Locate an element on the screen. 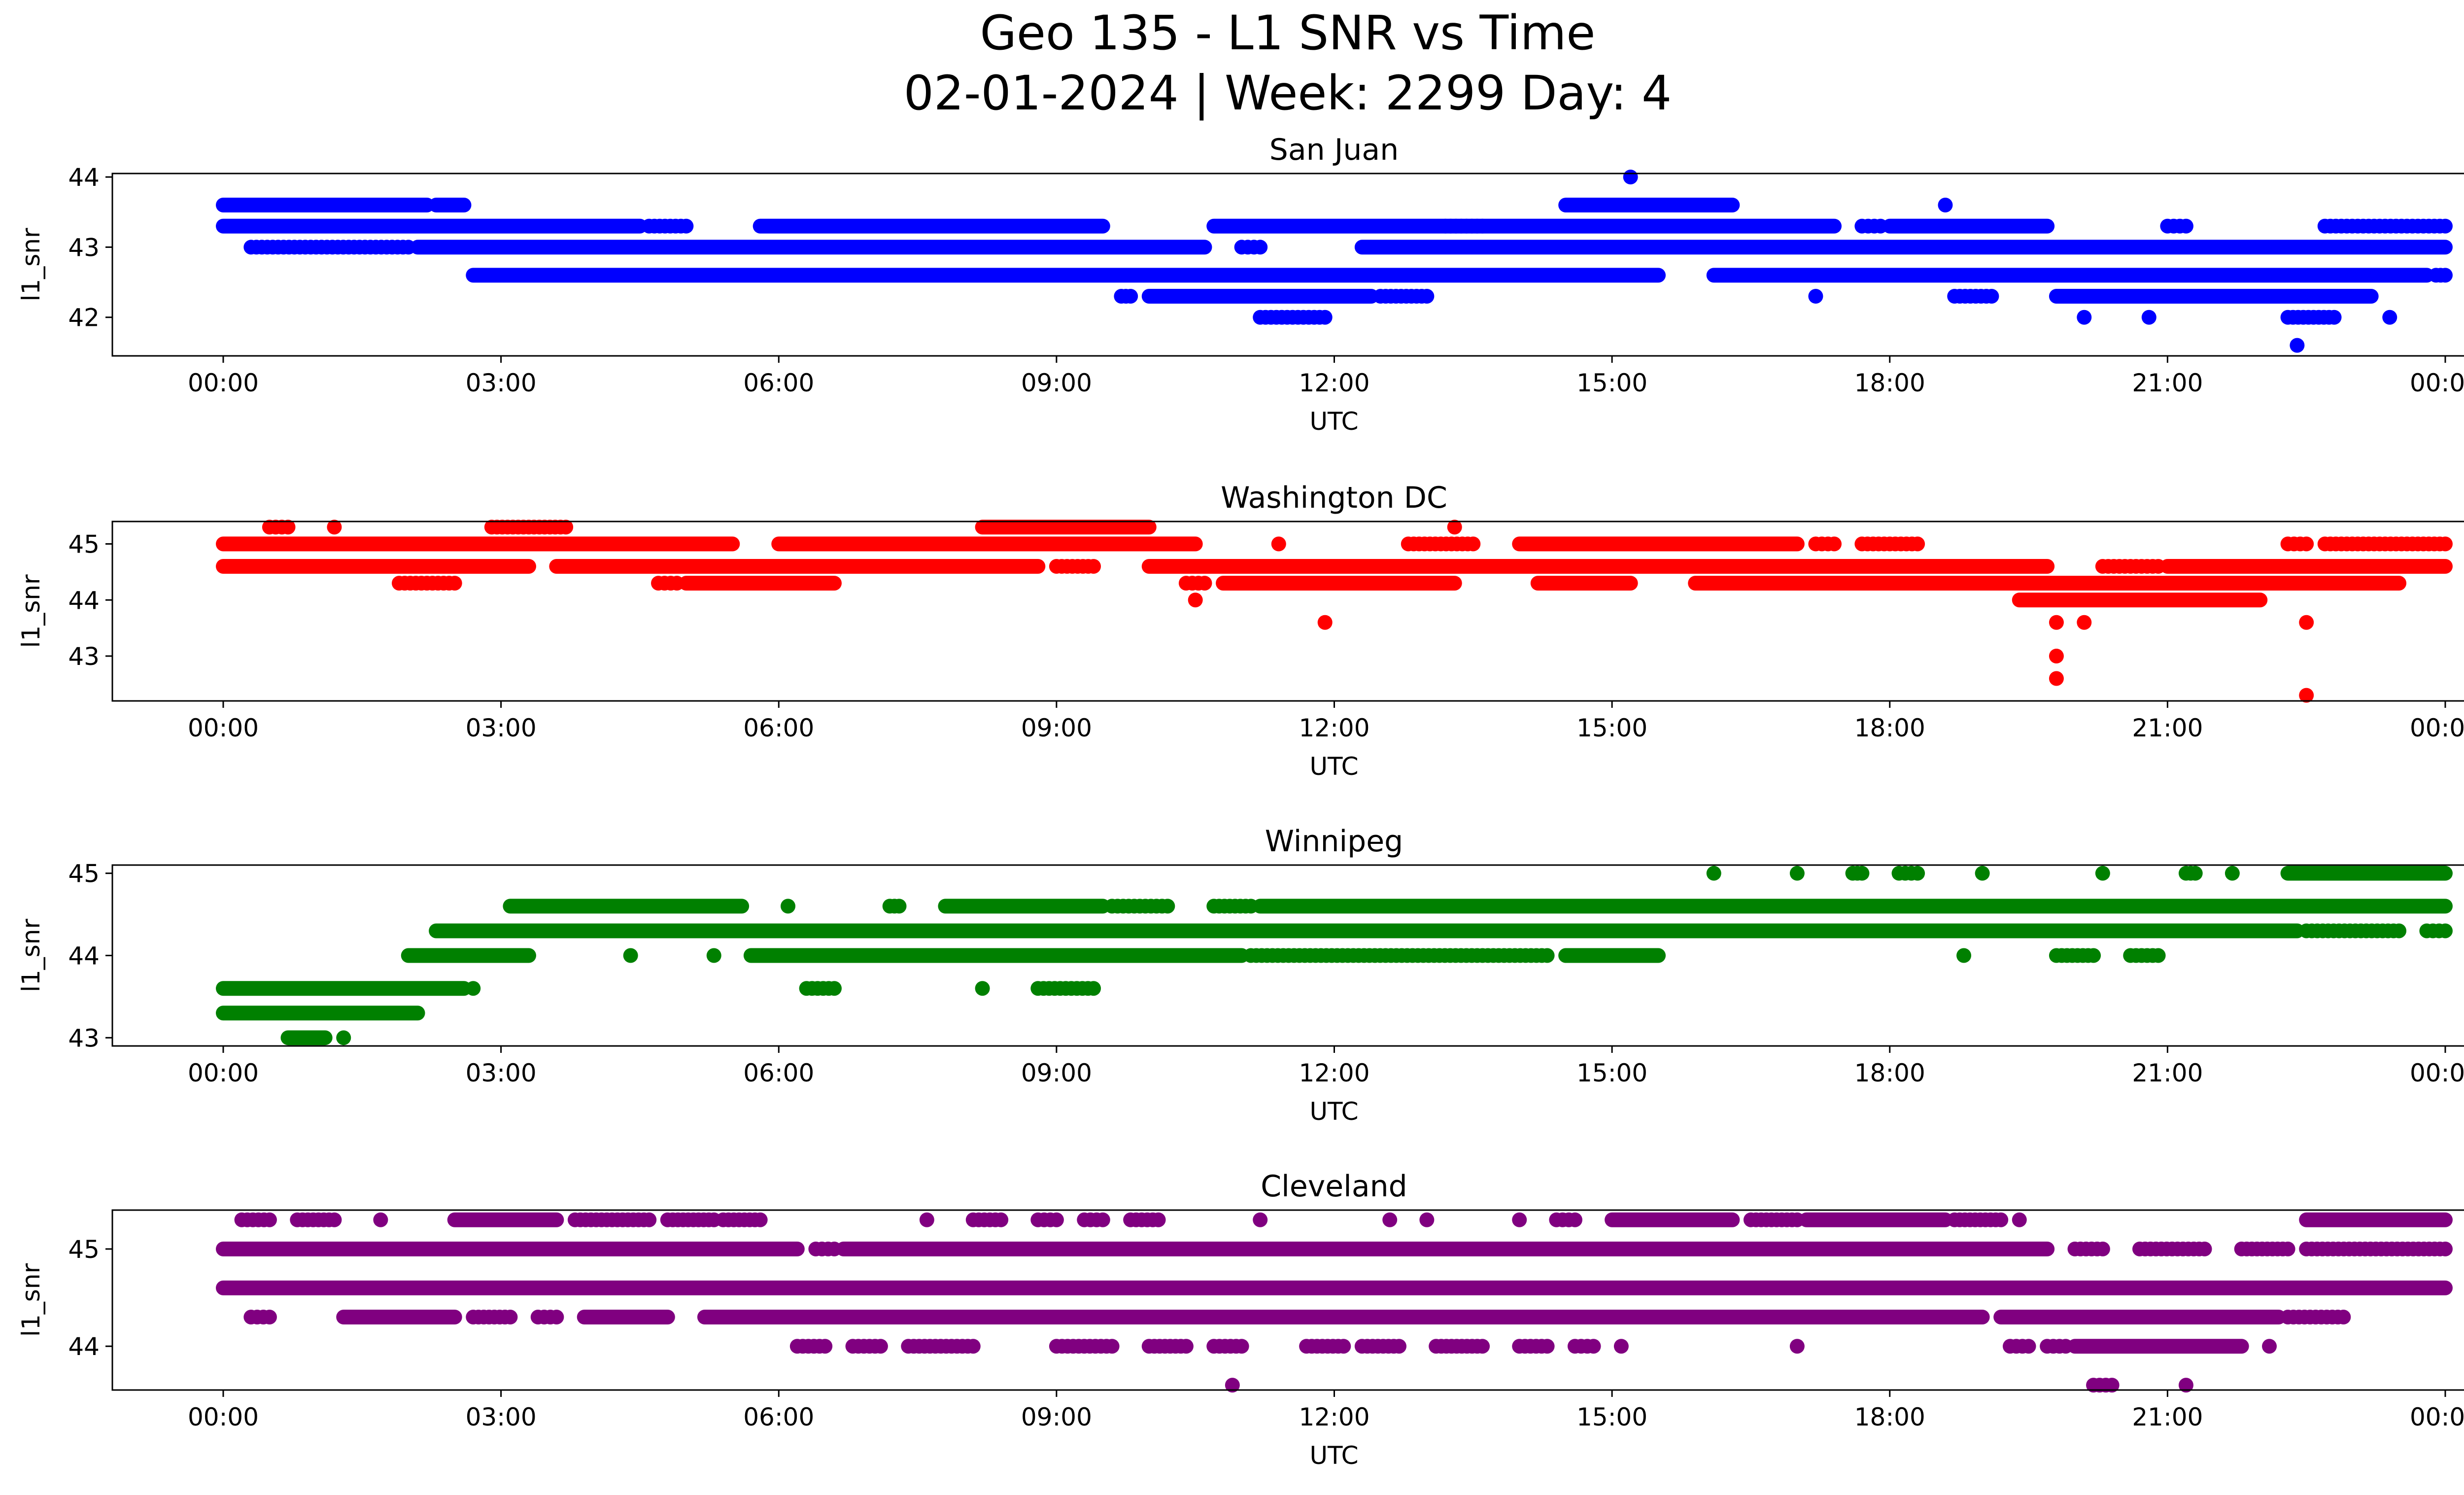 The image size is (2464, 1495). subplot-title: San Juan is located at coordinates (1334, 150).